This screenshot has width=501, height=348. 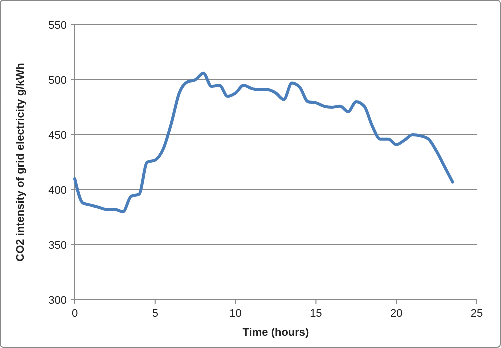 I want to click on y-tick-label: 400, so click(x=57, y=190).